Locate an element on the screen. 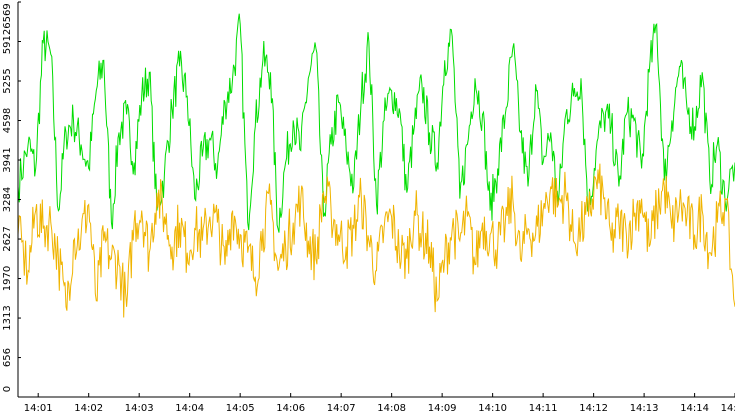 This screenshot has width=735, height=420. x-tick-label: 14:02 is located at coordinates (88, 408).